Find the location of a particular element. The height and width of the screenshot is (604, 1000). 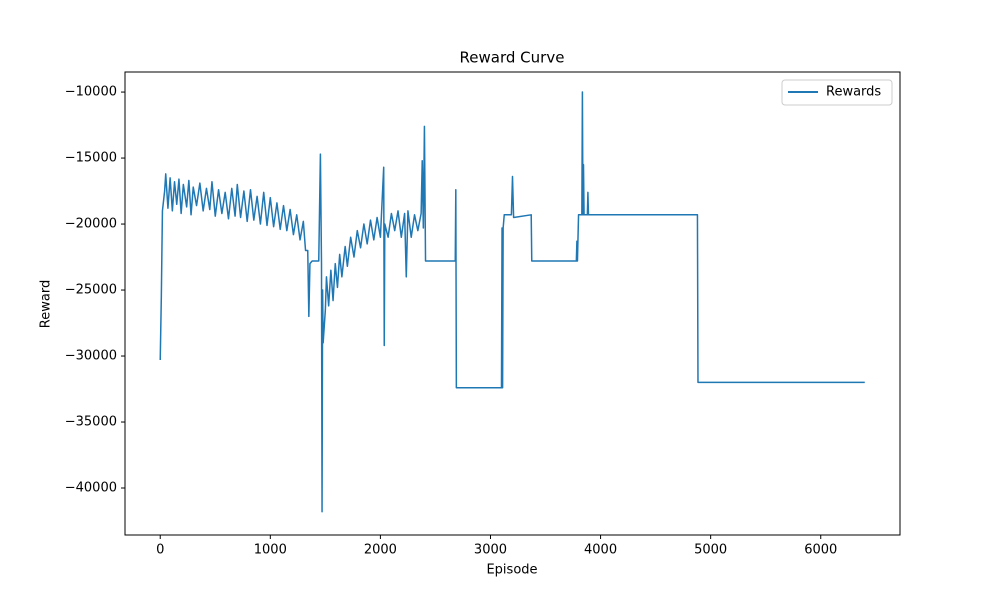

y-tick-label: −35000 is located at coordinates (91, 422).